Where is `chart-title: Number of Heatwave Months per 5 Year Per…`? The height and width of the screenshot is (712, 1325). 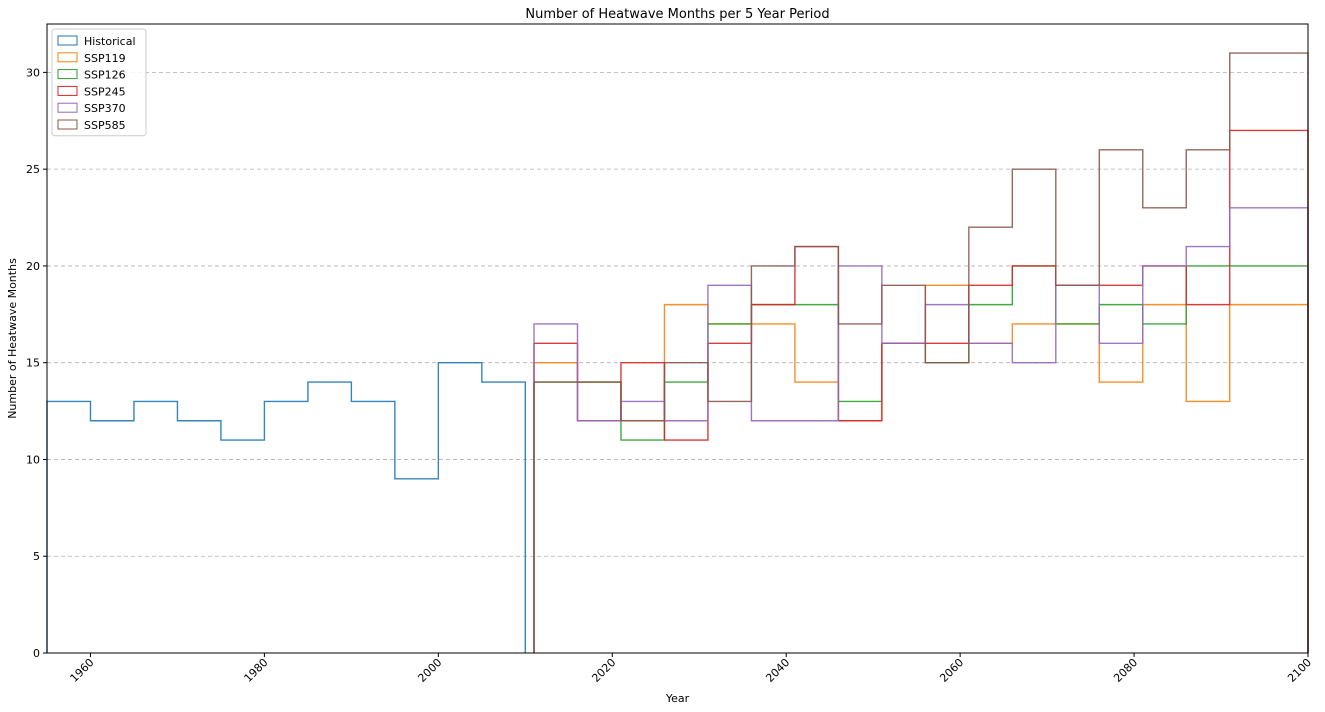 chart-title: Number of Heatwave Months per 5 Year Per… is located at coordinates (677, 14).